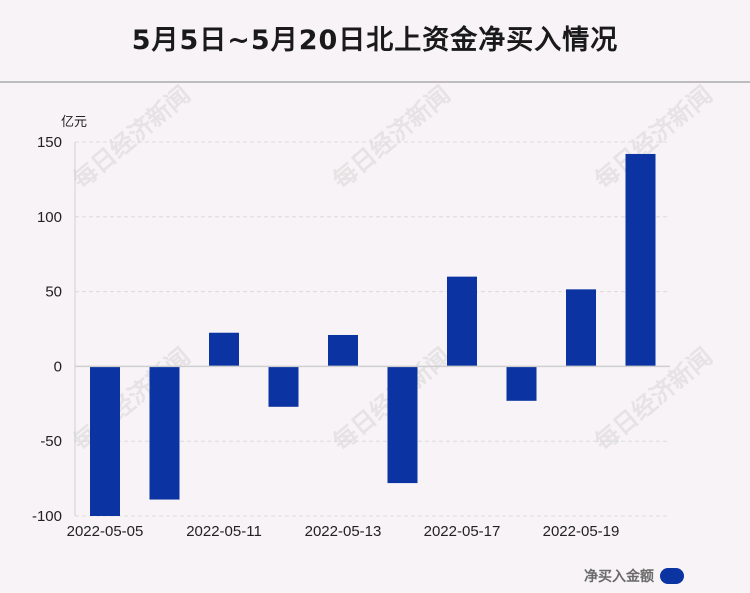  I want to click on x-tick-label: 2022-05-19, so click(581, 531).